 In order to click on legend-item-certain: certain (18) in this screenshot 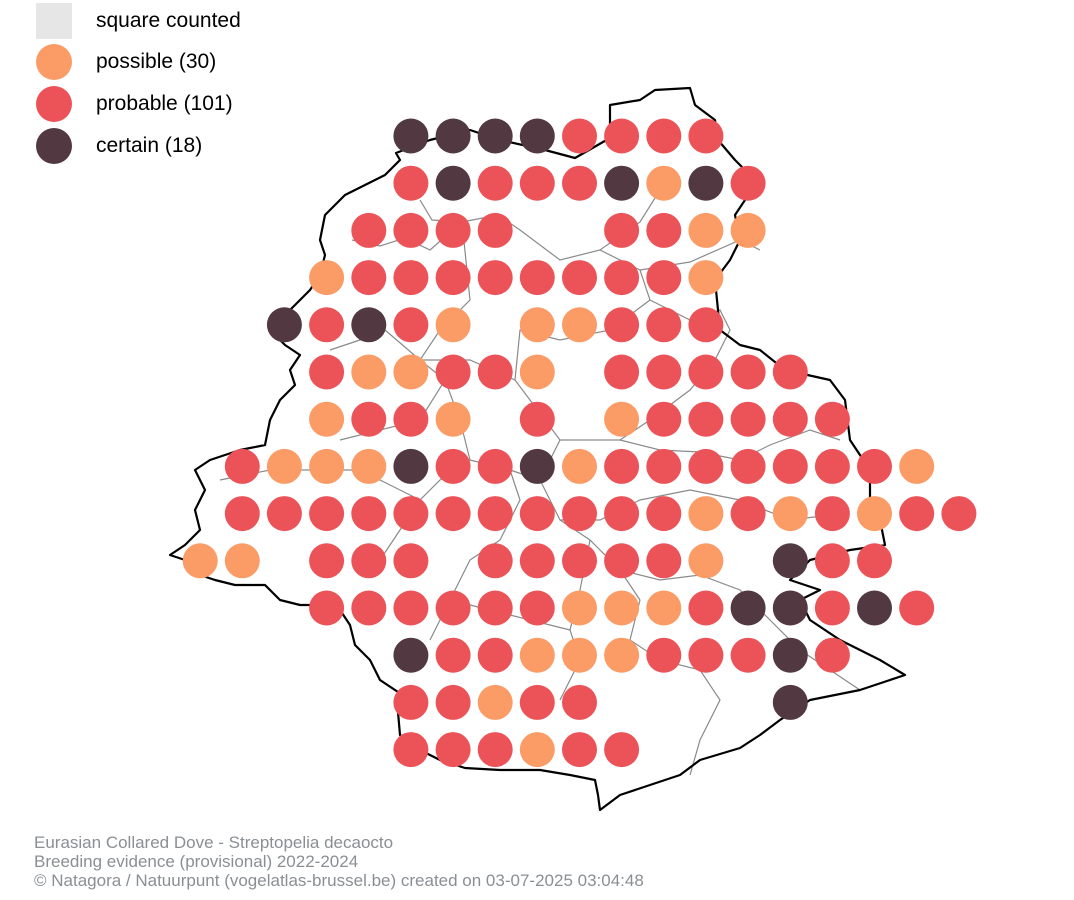, I will do `click(119, 146)`.